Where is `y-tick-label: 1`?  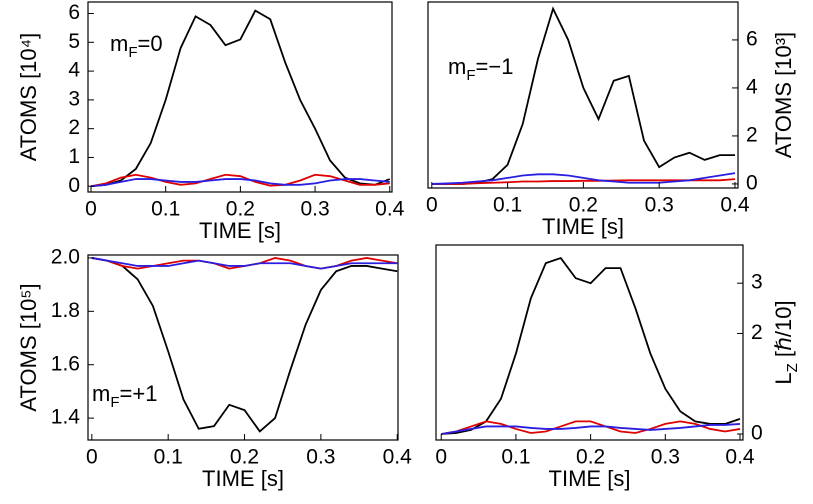 y-tick-label: 1 is located at coordinates (74, 156).